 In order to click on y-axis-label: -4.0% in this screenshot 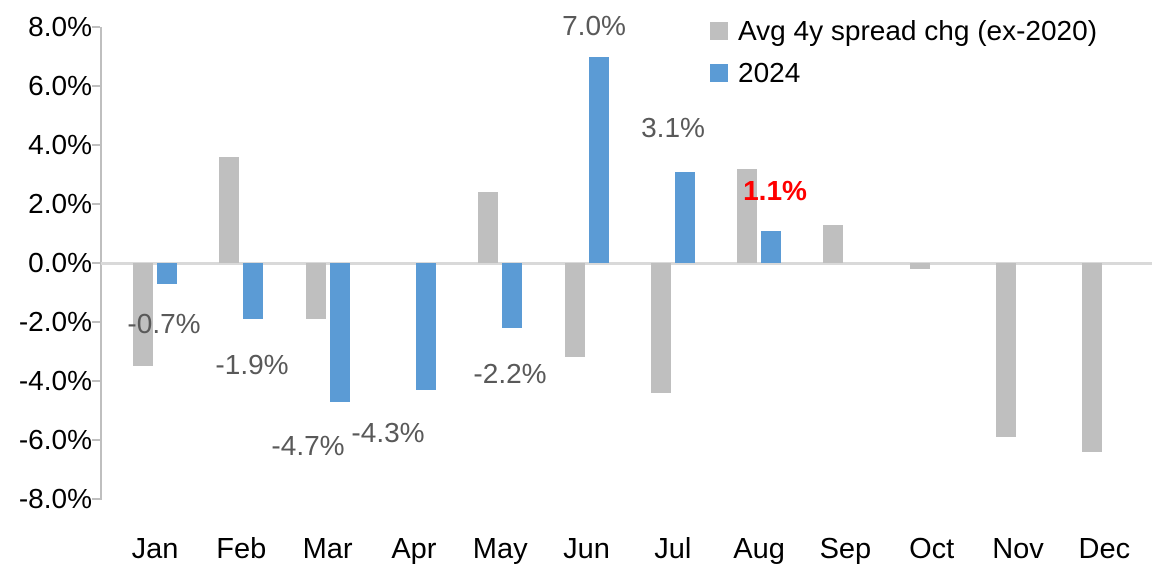, I will do `click(55, 380)`.